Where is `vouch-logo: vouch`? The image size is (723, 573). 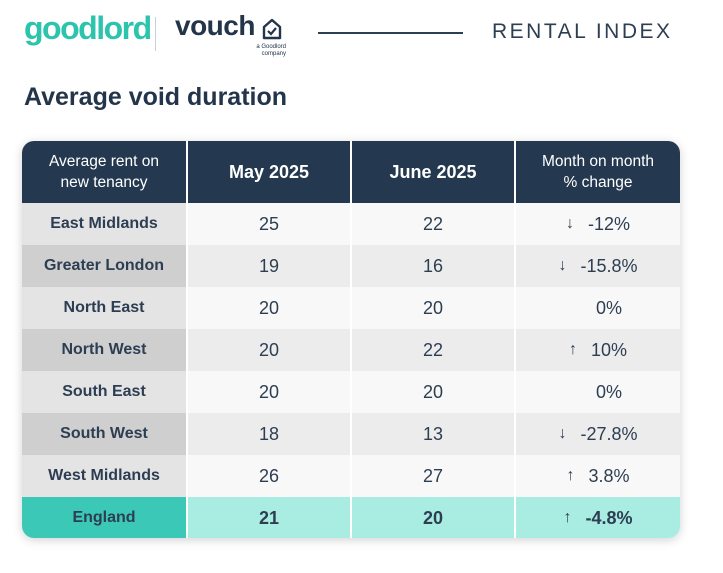 vouch-logo: vouch is located at coordinates (215, 25).